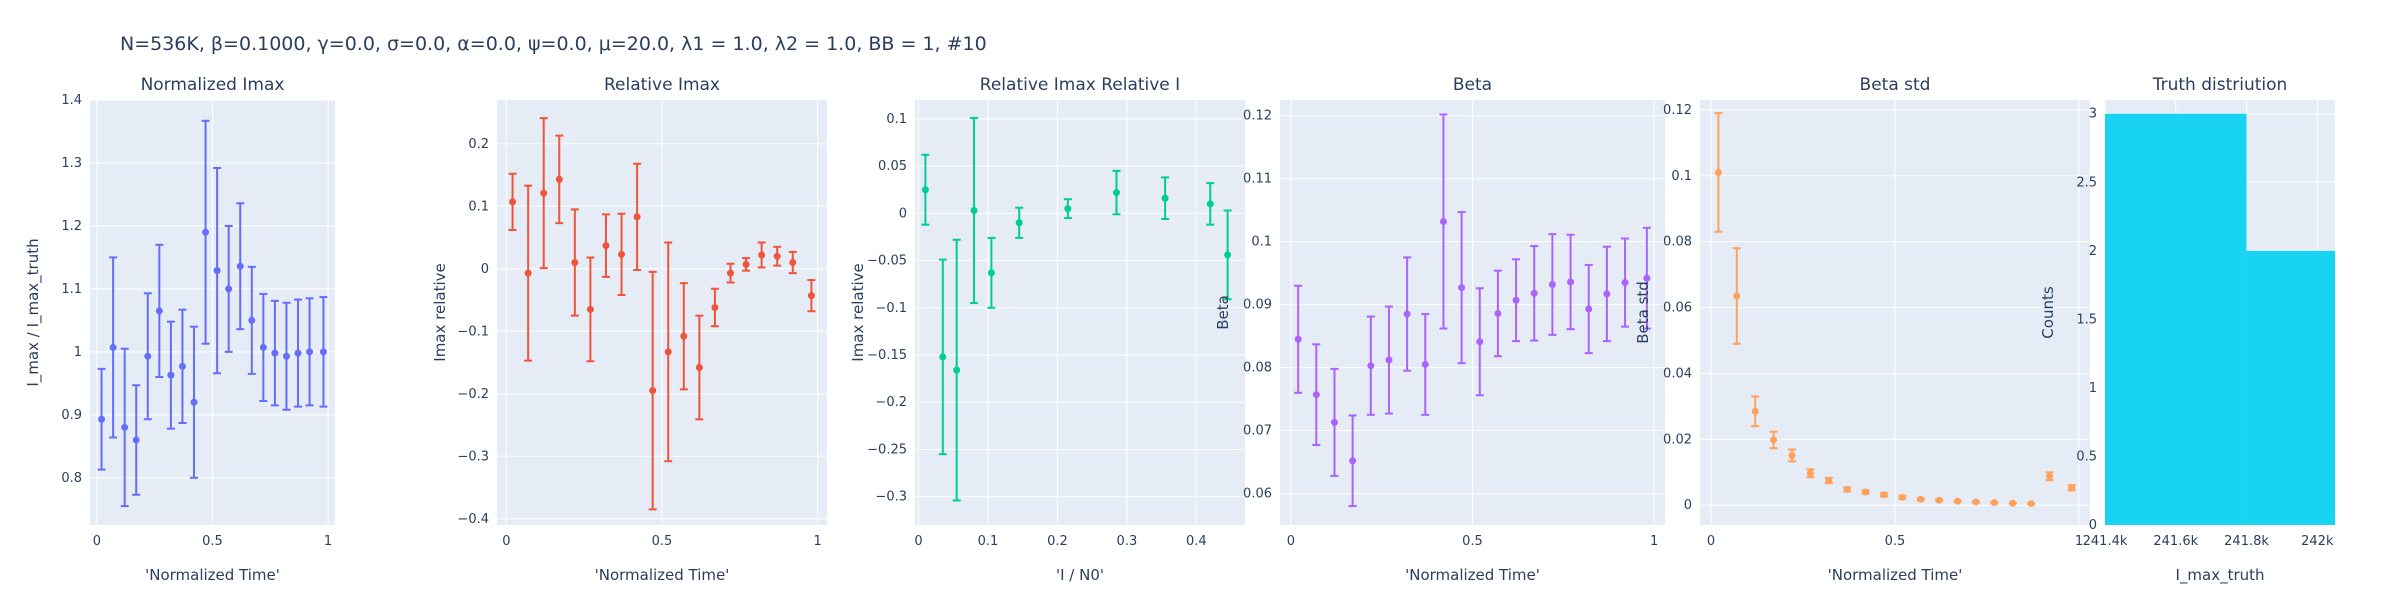 The image size is (2400, 600). What do you see at coordinates (2219, 575) in the screenshot?
I see `x-axis-label: I_max_truth` at bounding box center [2219, 575].